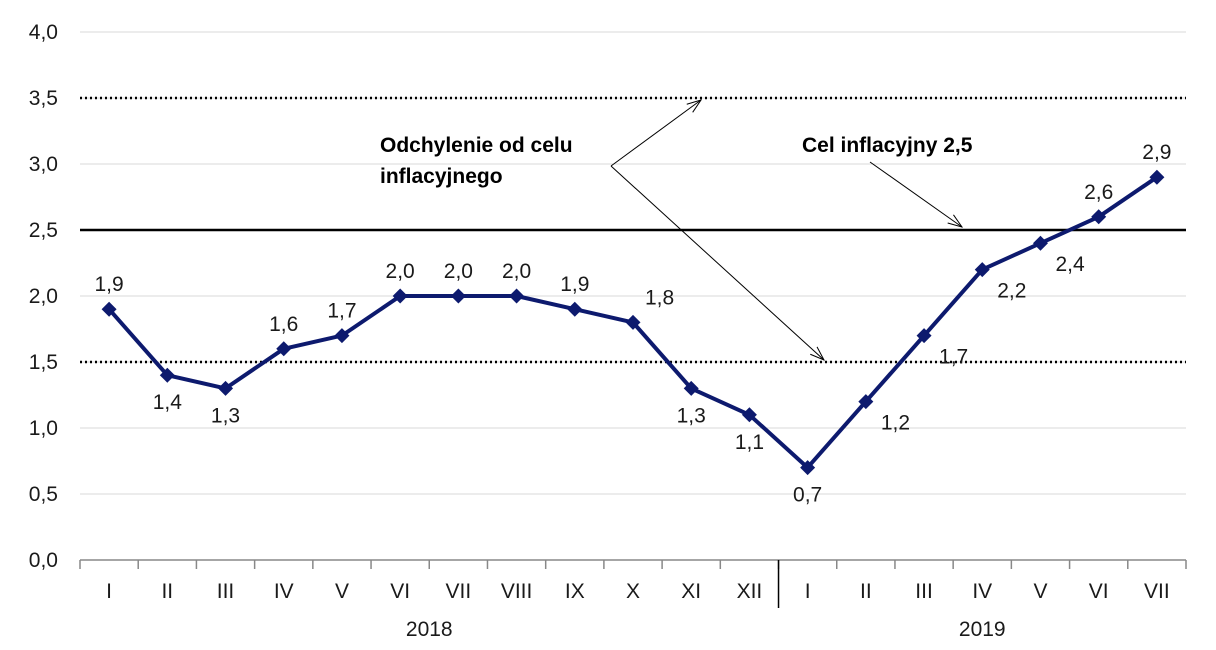  I want to click on y-tick-label: 4,0, so click(43, 32).